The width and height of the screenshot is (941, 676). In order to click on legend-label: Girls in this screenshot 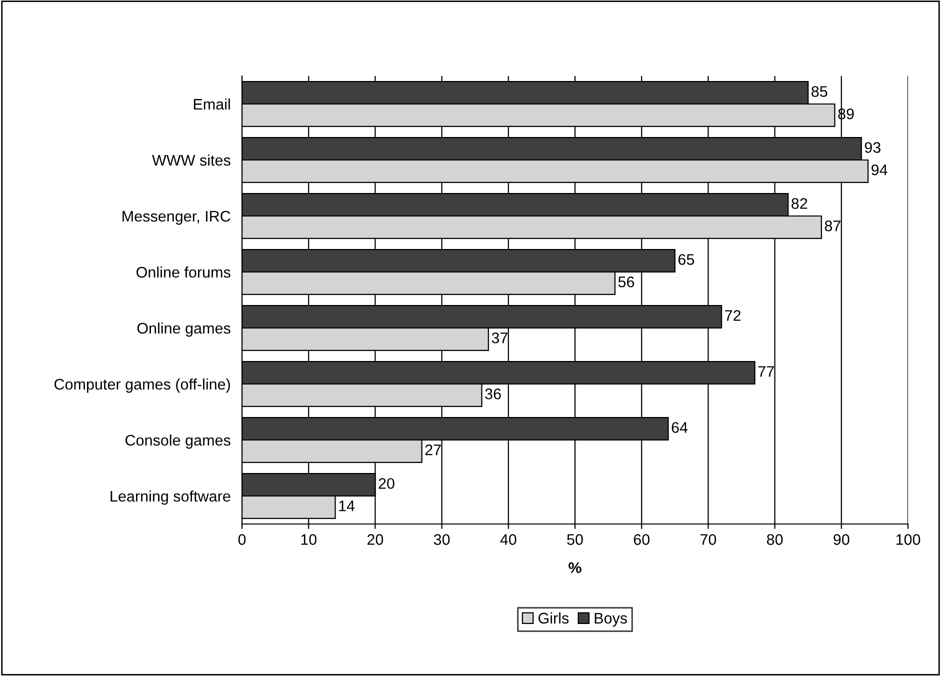, I will do `click(553, 618)`.